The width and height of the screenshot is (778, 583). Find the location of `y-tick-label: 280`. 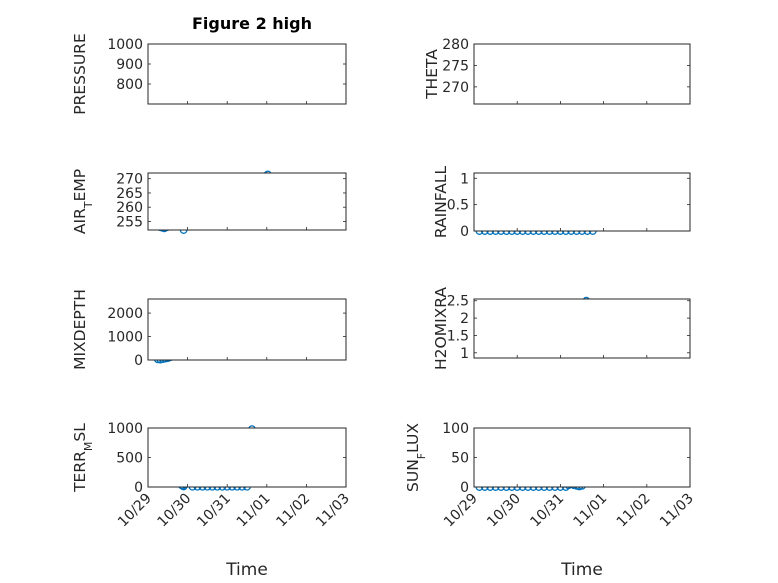

y-tick-label: 280 is located at coordinates (455, 45).